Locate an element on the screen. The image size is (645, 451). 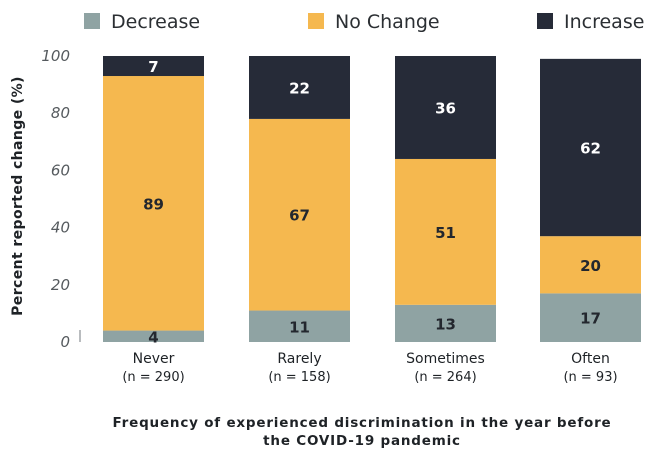
bar-segment-no-change-often is located at coordinates (590, 265).